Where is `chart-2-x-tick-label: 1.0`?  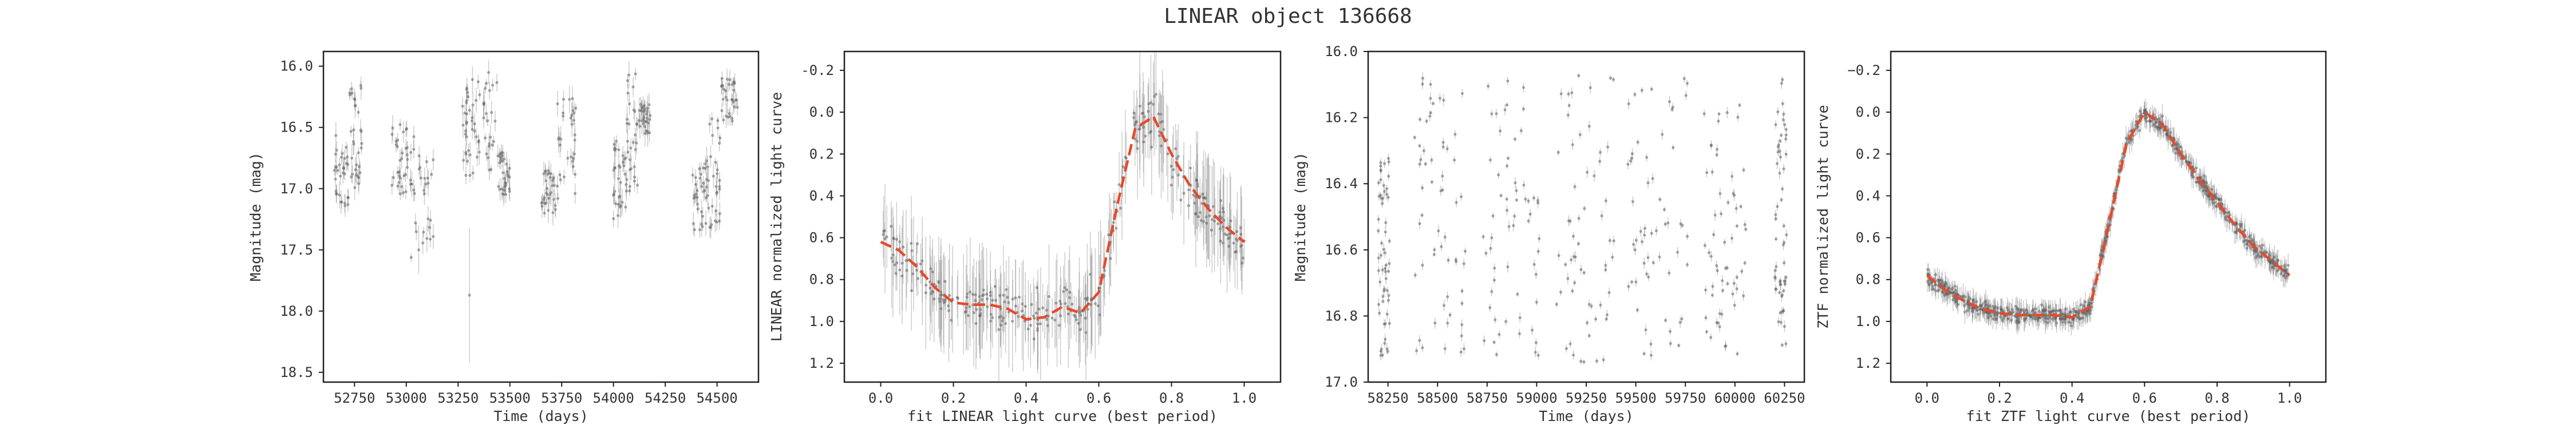 chart-2-x-tick-label: 1.0 is located at coordinates (1244, 398).